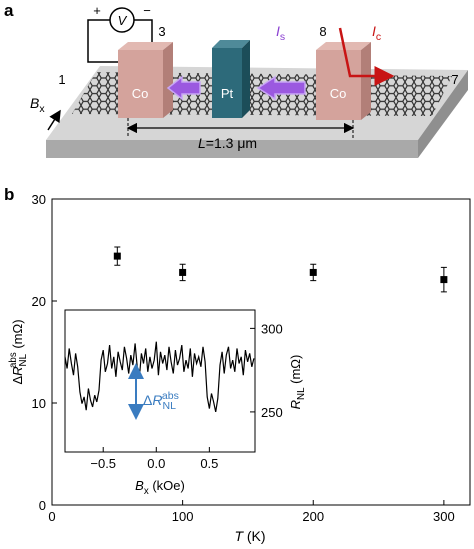 The width and height of the screenshot is (474, 549). I want to click on label: Bx (kOe), so click(160, 487).